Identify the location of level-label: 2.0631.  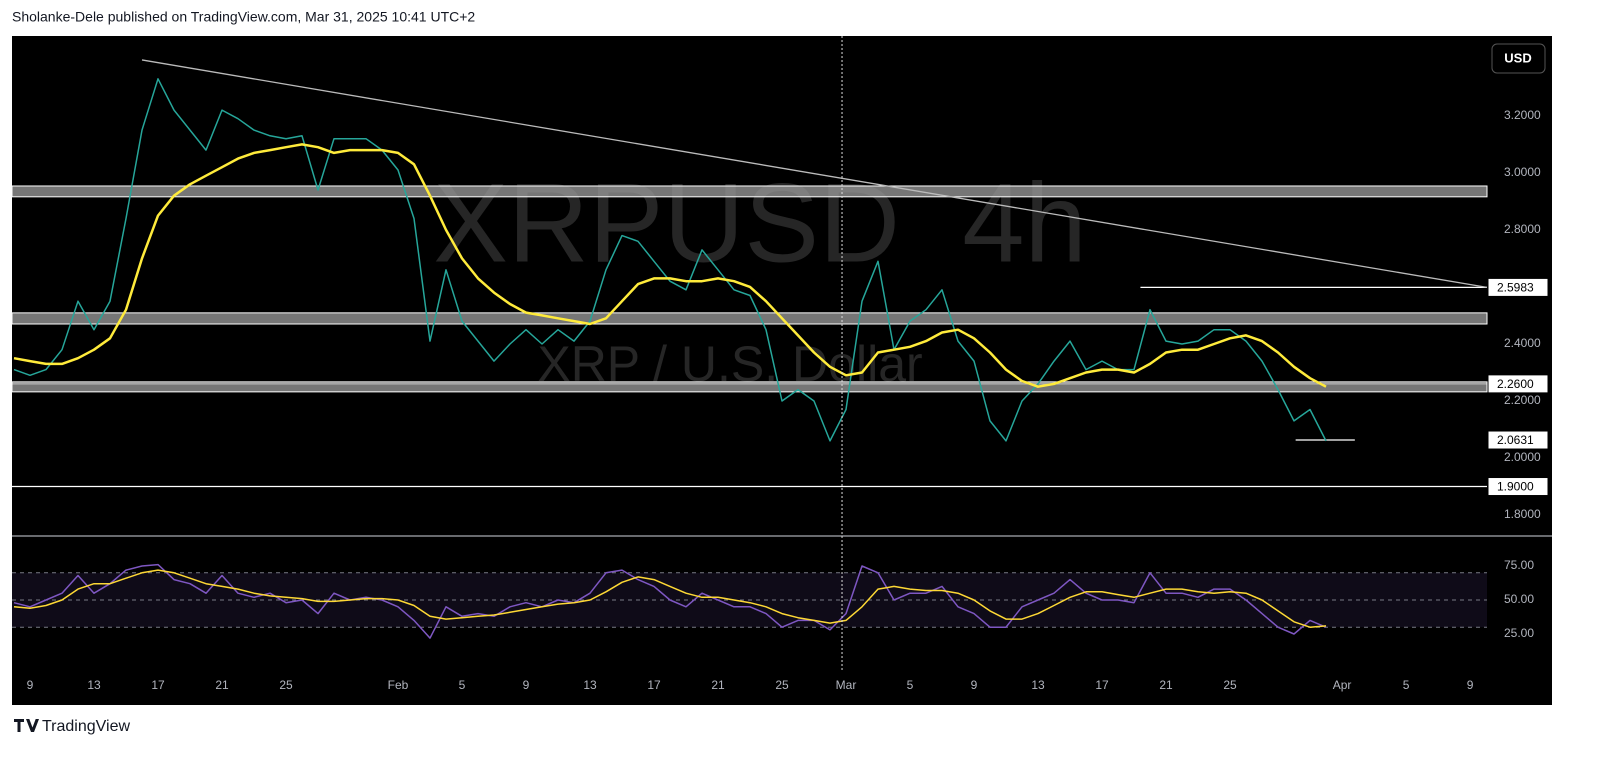
(1515, 440).